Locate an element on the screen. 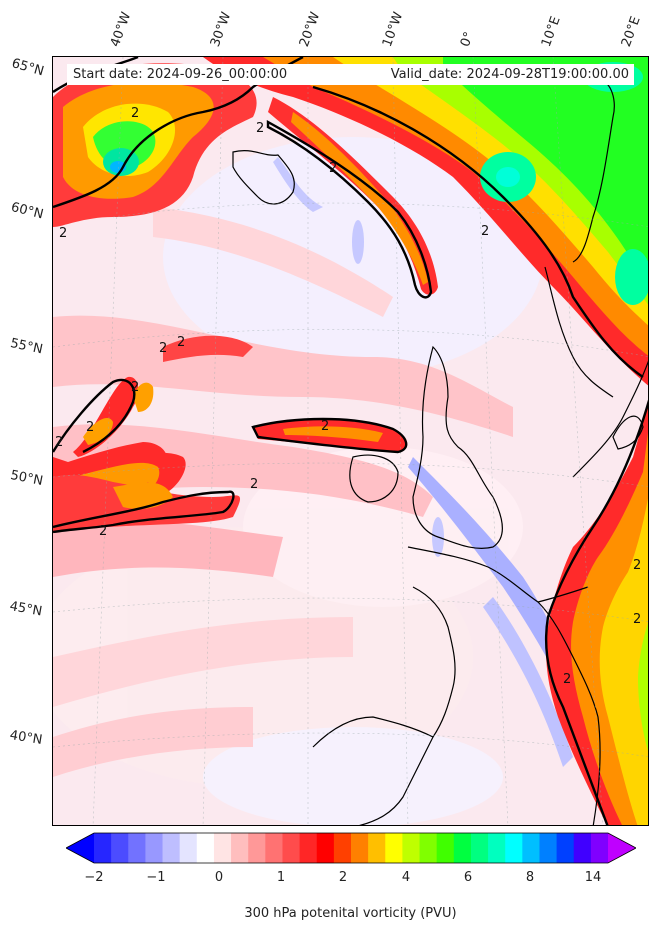 Image resolution: width=659 pixels, height=936 pixels. iberia-north-coast is located at coordinates (373, 732).